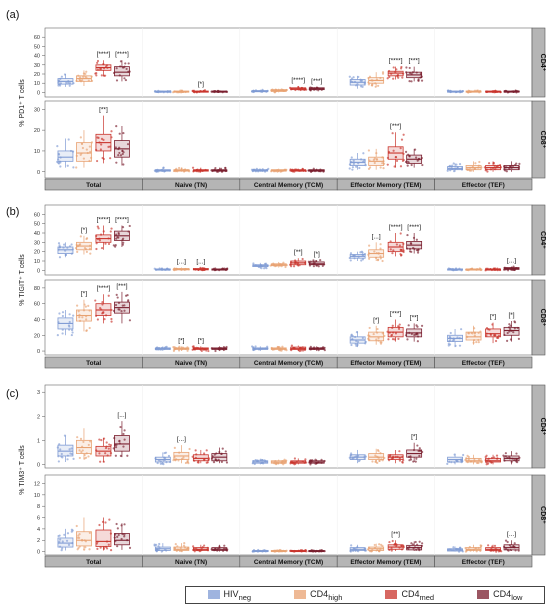 The image size is (550, 609). I want to click on category-header: Total, so click(93, 184).